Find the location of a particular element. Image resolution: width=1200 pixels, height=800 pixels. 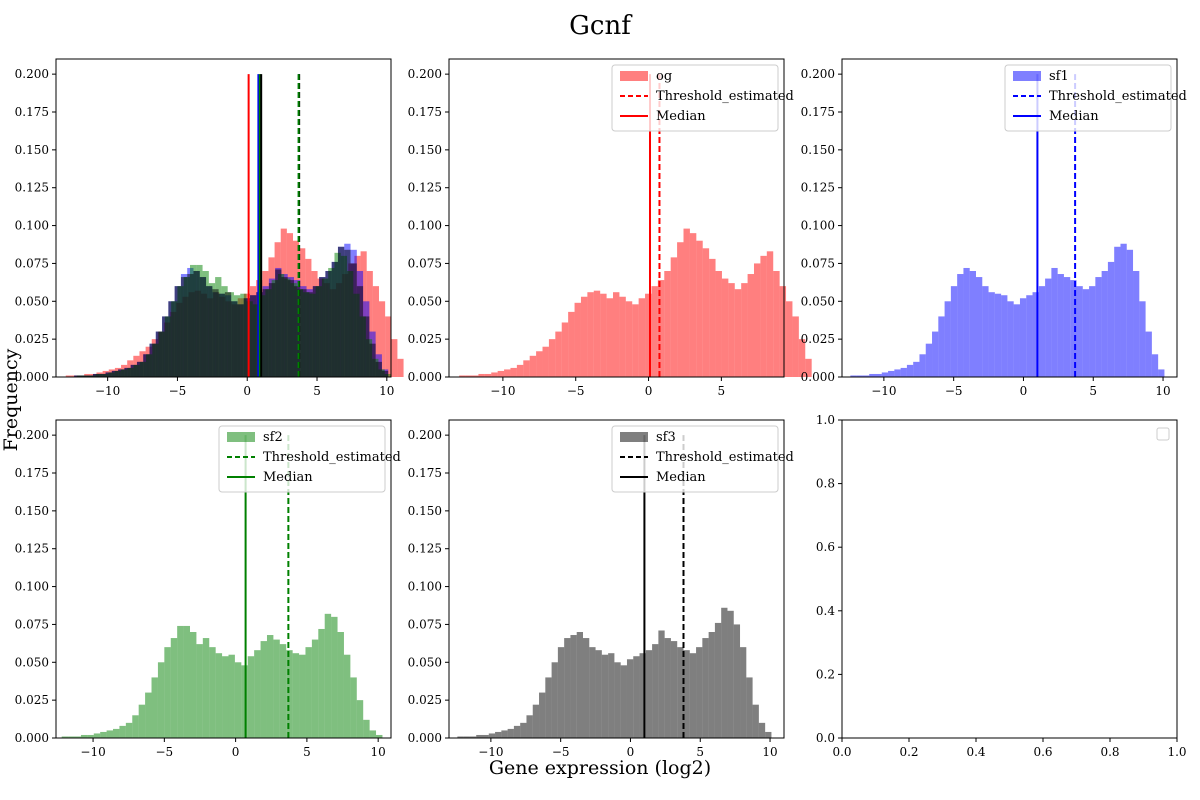

legend-label: sf2 is located at coordinates (273, 437).